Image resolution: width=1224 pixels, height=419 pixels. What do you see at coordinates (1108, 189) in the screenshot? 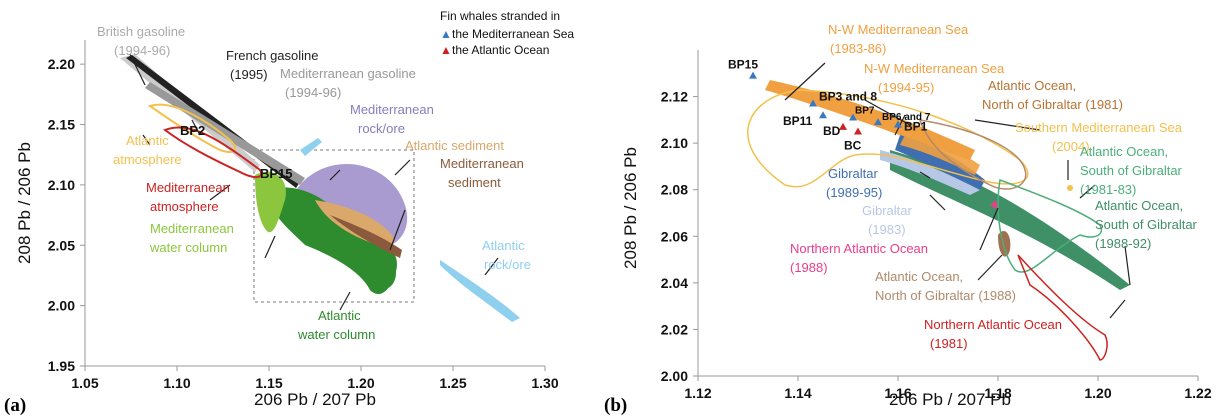
I see `label-atl-south-1981-3: (1981-83)` at bounding box center [1108, 189].